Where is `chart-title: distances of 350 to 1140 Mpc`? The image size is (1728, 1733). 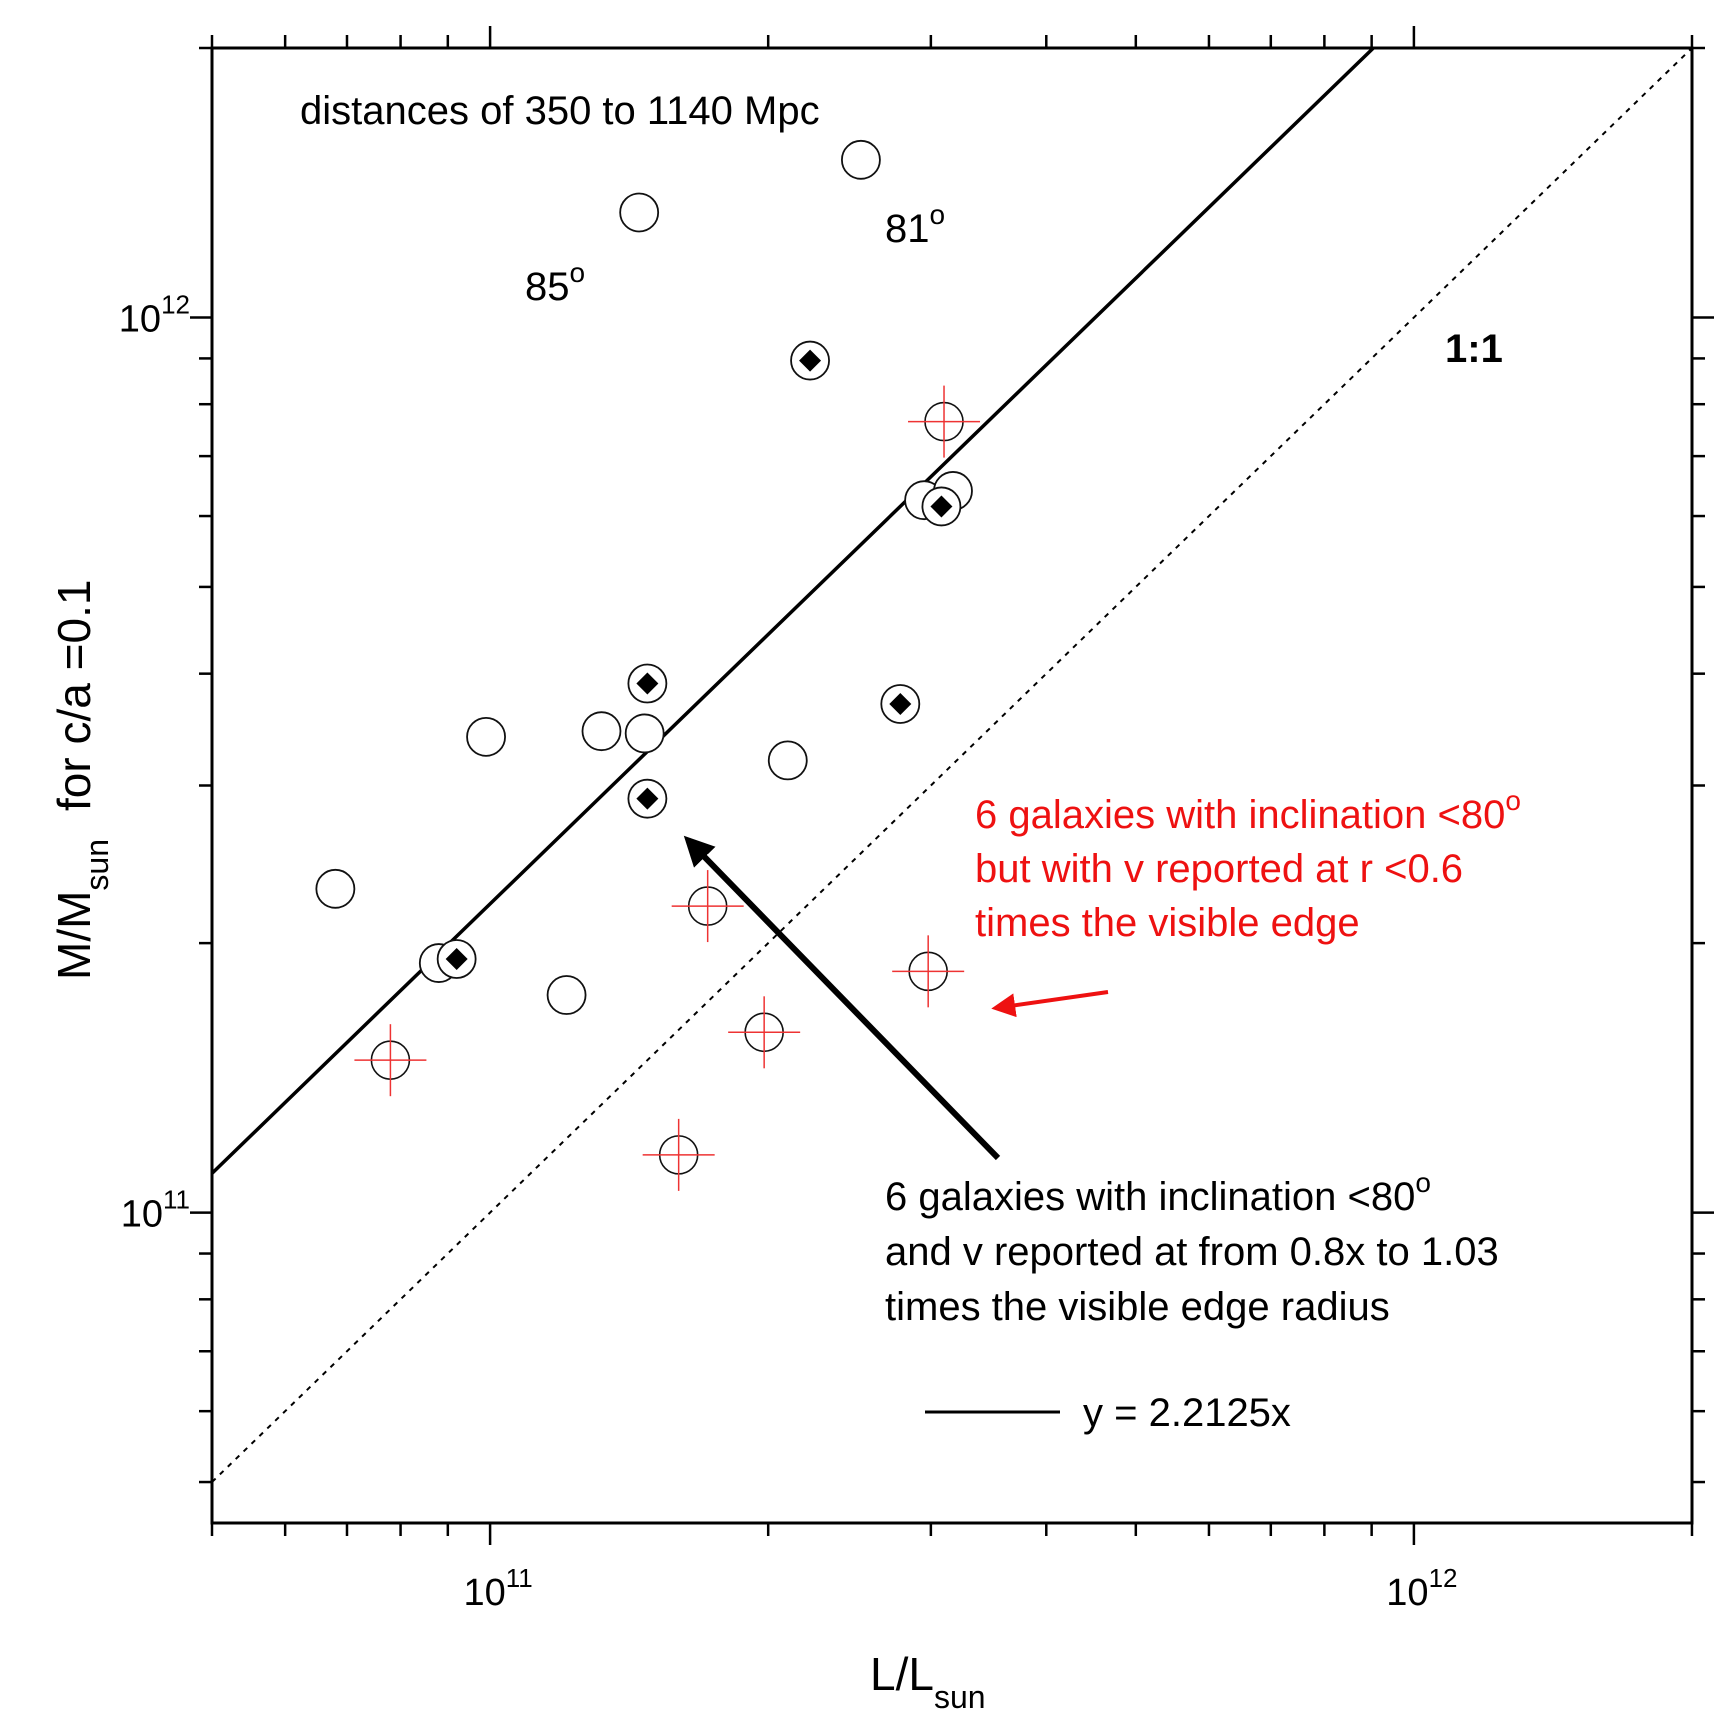 chart-title: distances of 350 to 1140 Mpc is located at coordinates (560, 111).